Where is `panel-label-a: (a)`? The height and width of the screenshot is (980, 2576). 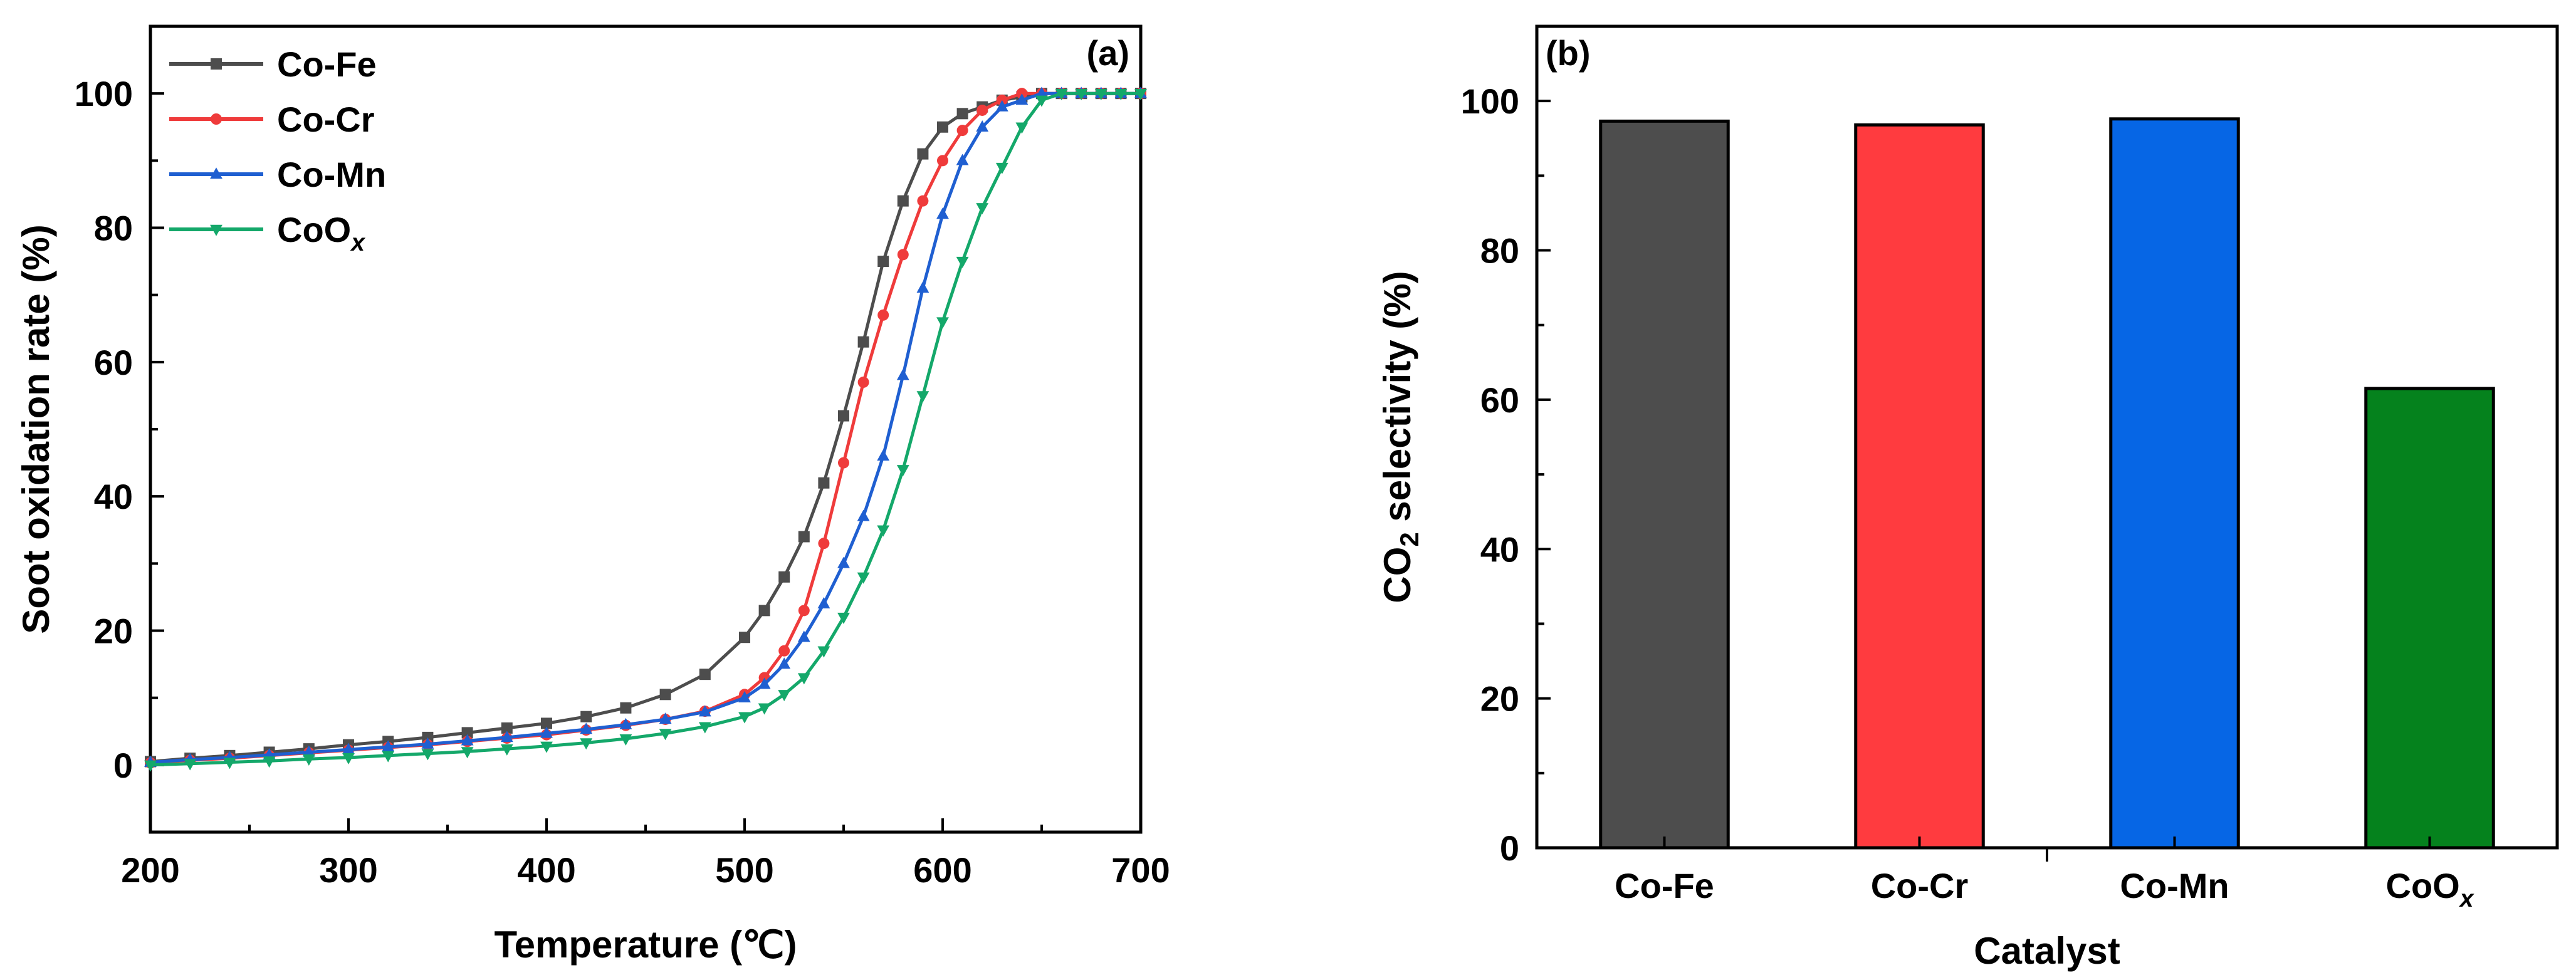 panel-label-a: (a) is located at coordinates (1108, 53).